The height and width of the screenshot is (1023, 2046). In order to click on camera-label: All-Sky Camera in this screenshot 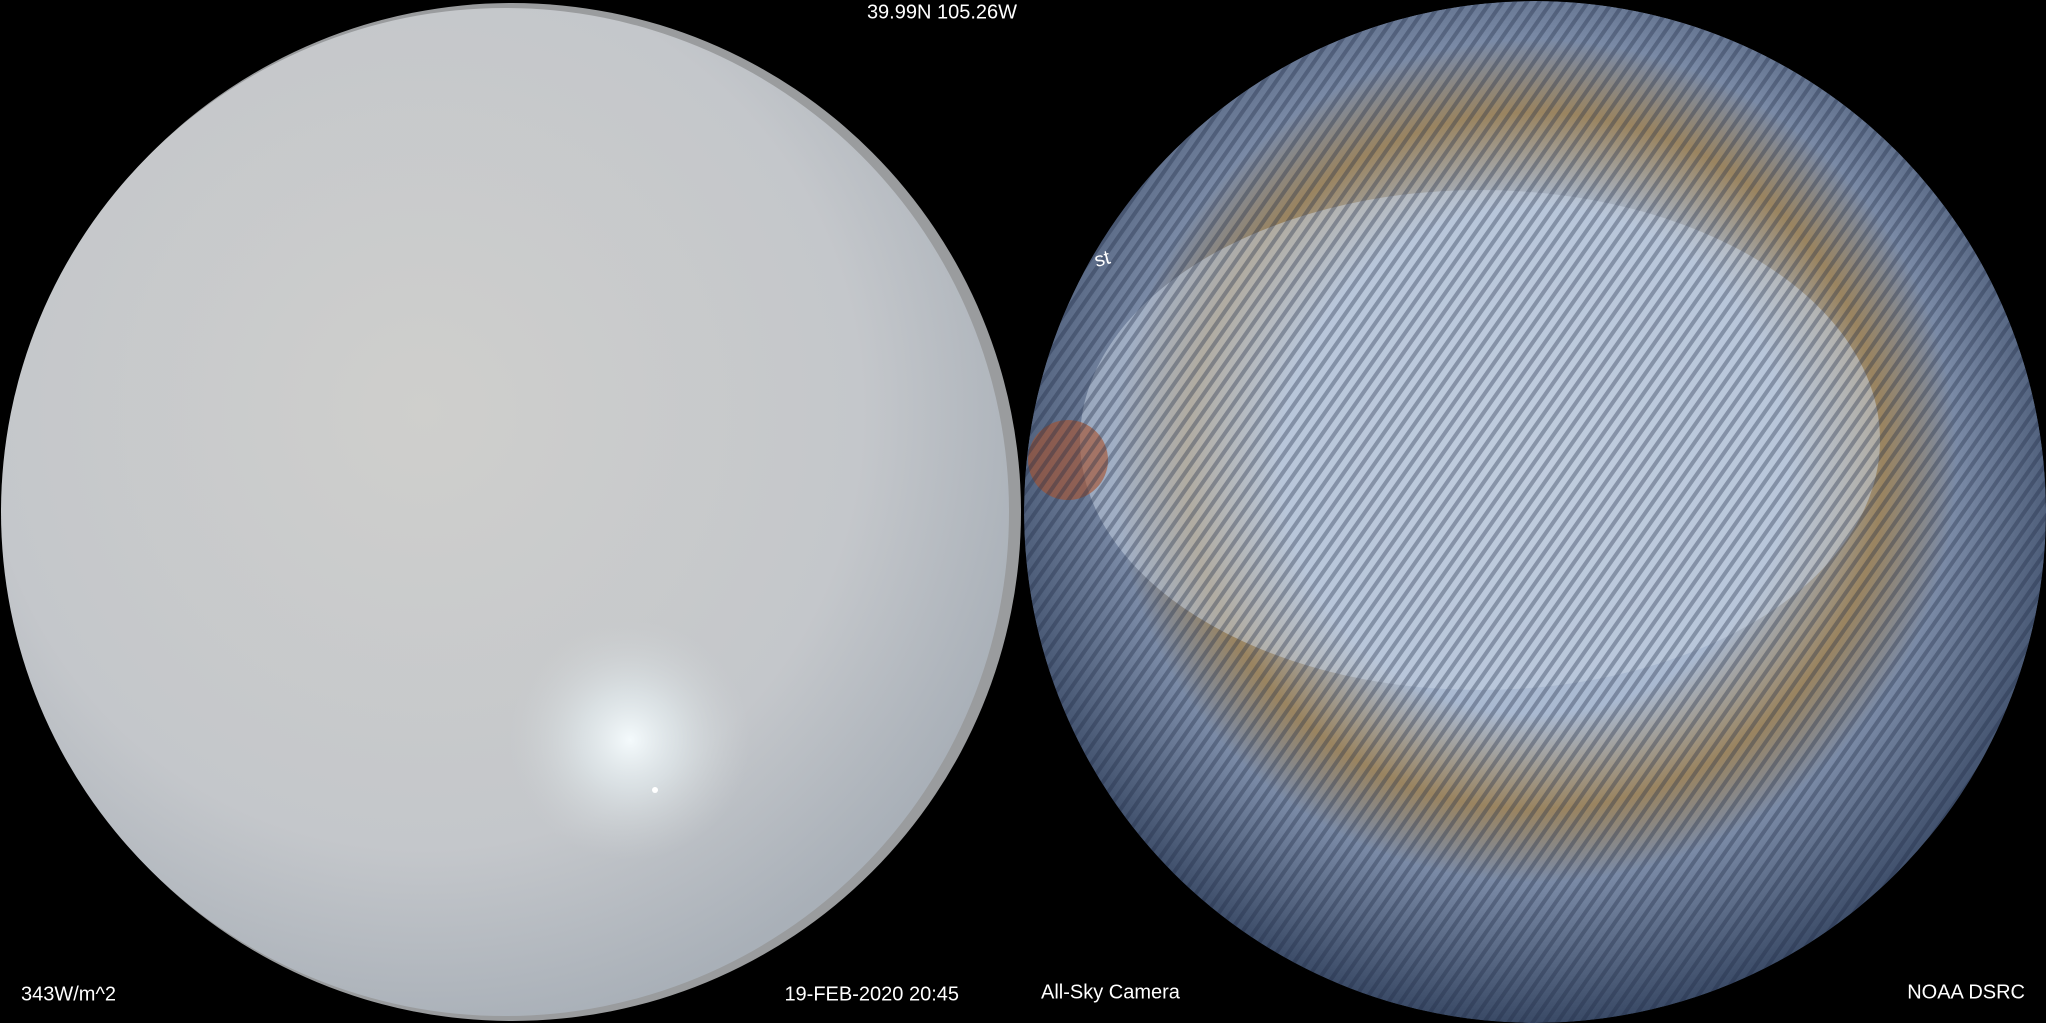, I will do `click(1111, 992)`.